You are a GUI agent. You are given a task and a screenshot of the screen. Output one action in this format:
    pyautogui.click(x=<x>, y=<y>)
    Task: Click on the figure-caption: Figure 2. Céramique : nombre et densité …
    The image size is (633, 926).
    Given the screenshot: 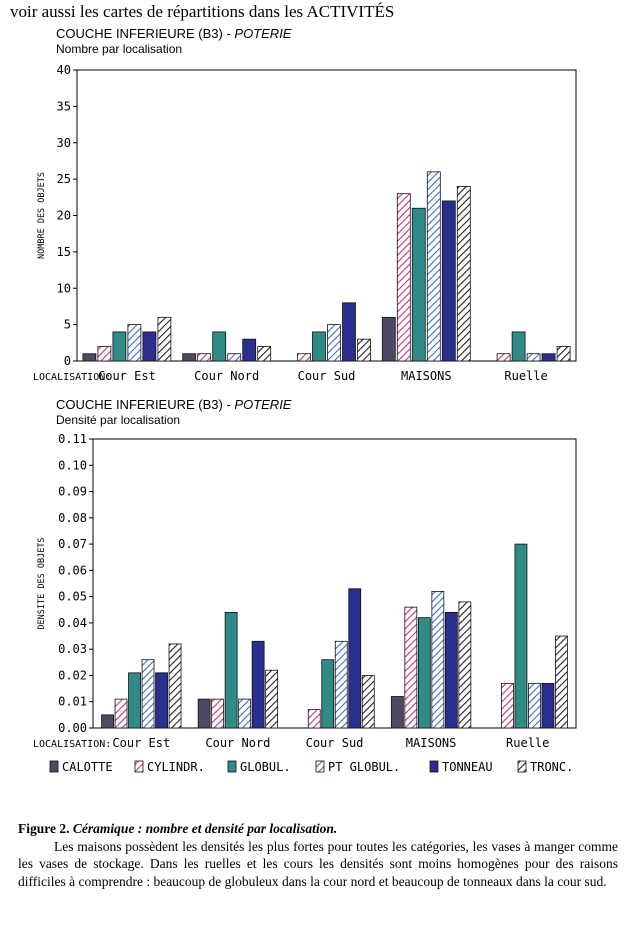 What is the action you would take?
    pyautogui.click(x=318, y=855)
    